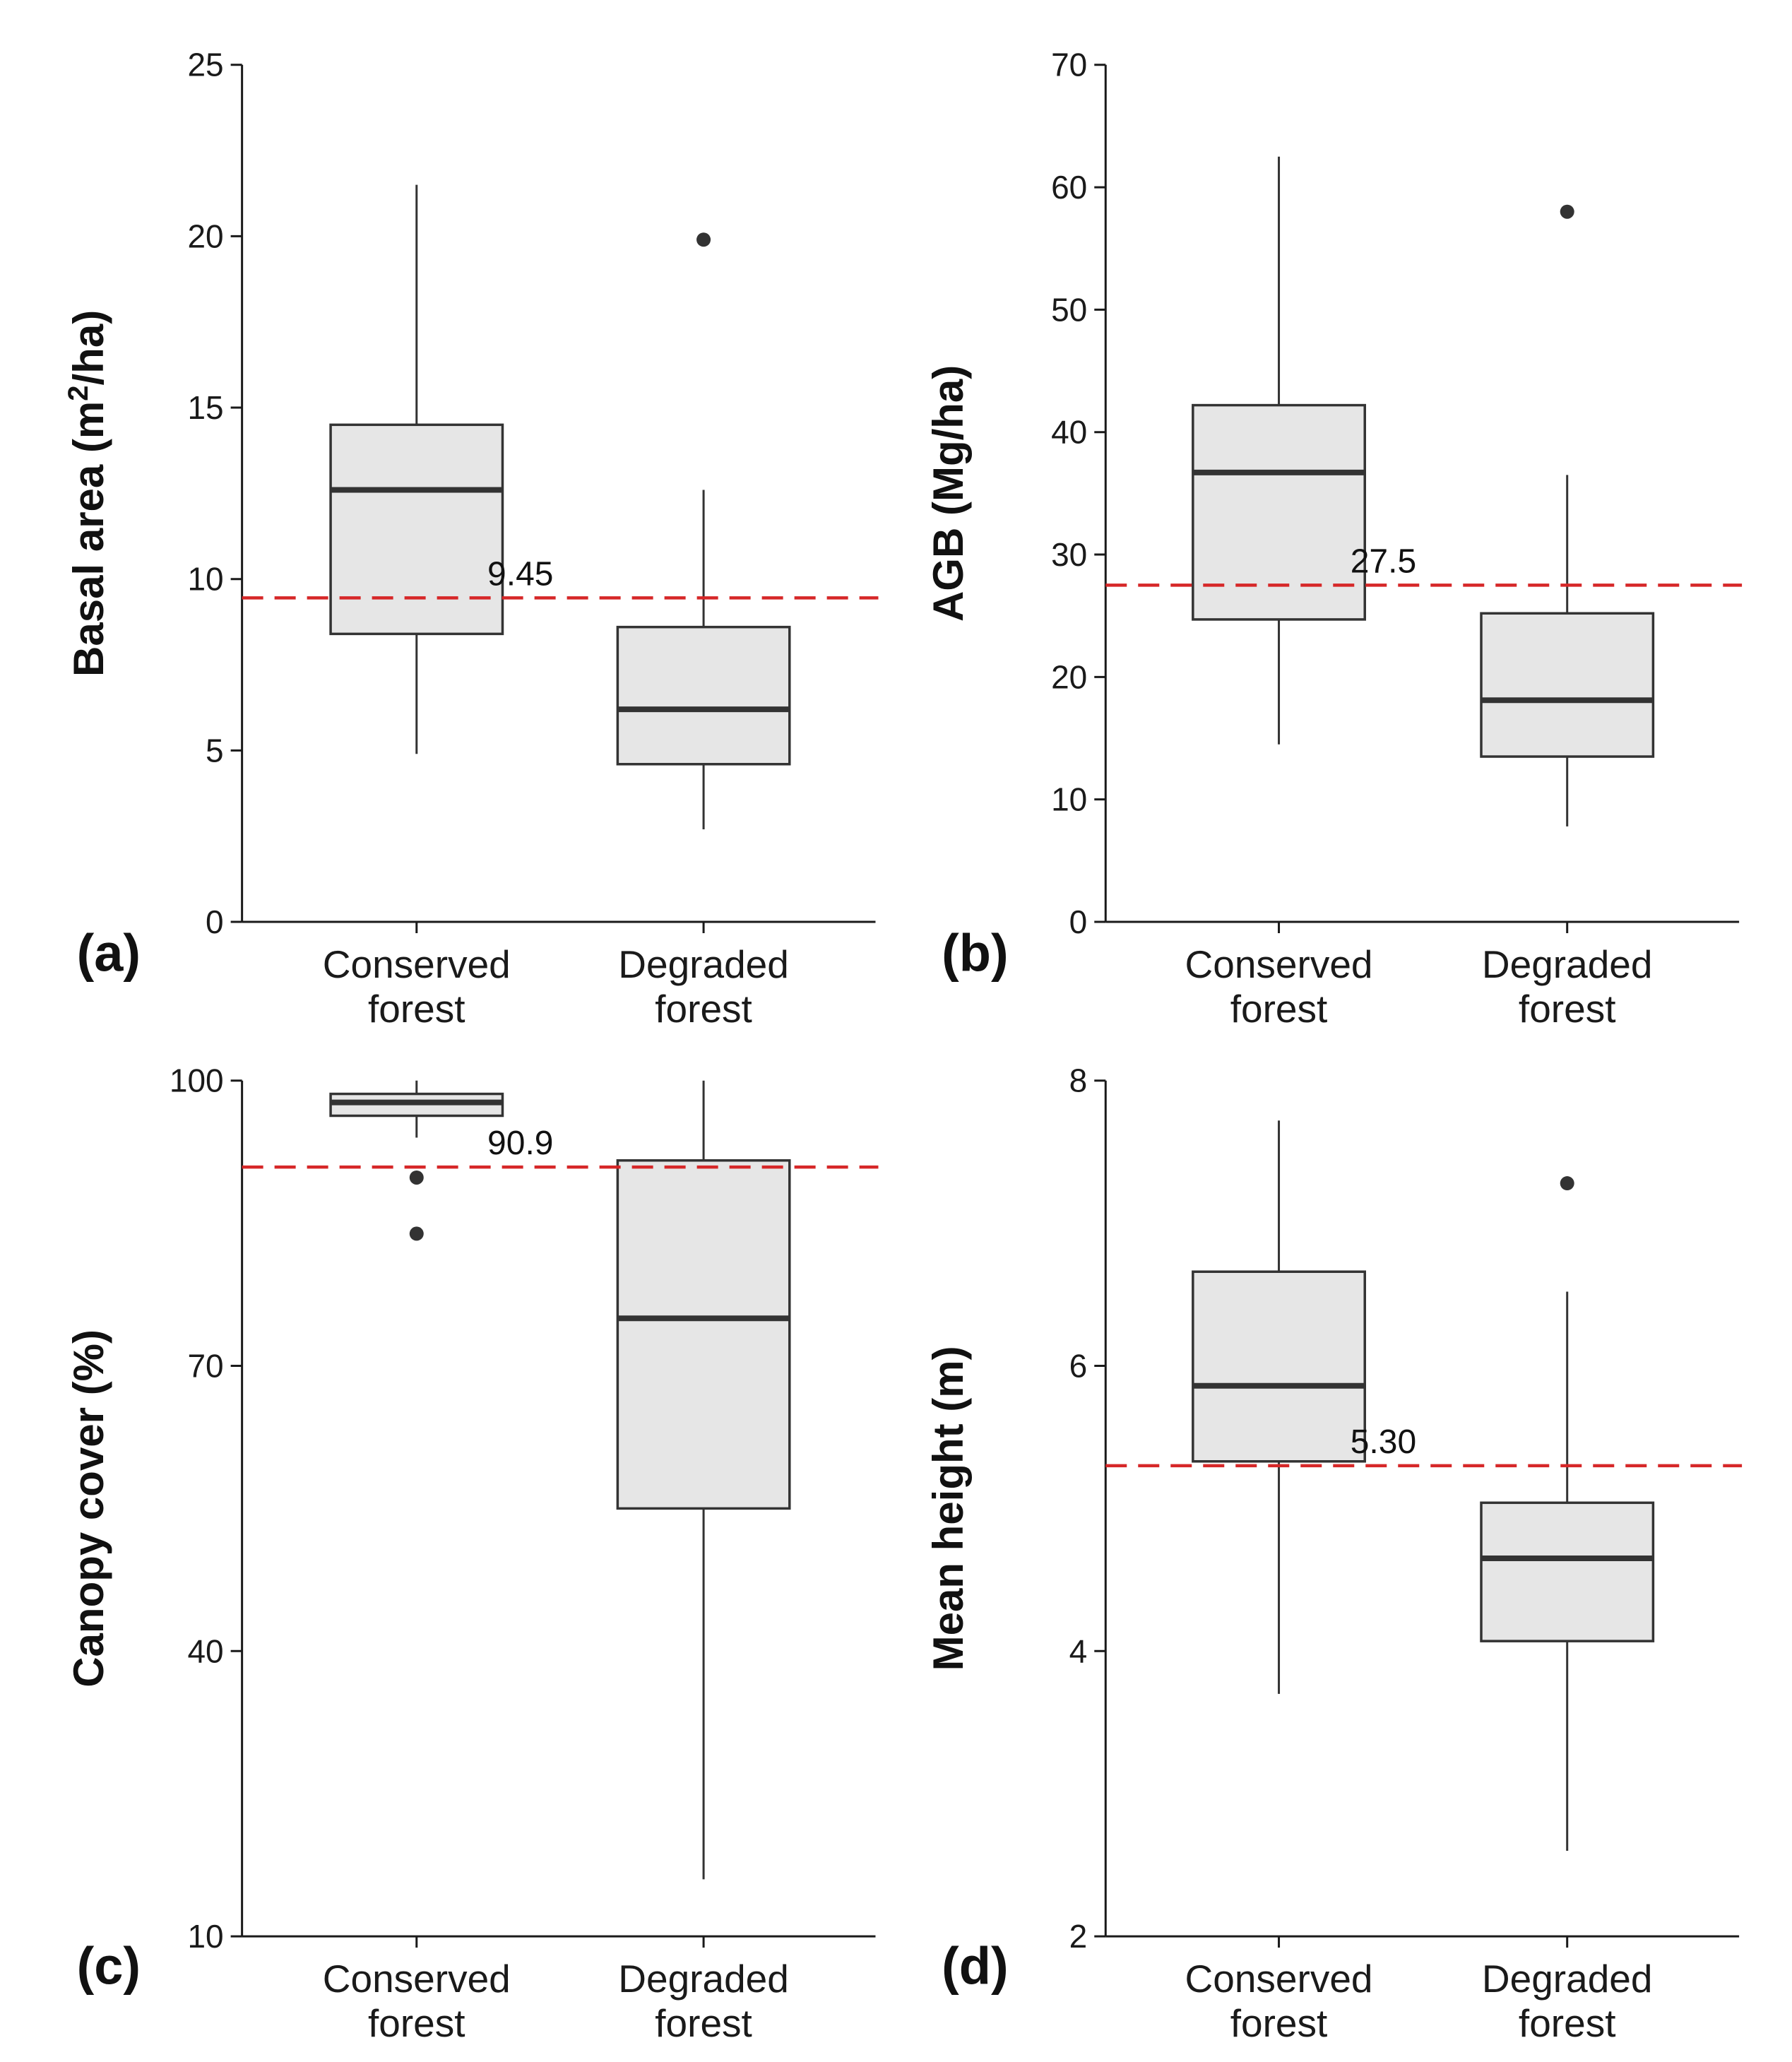 This screenshot has height=2062, width=1792. I want to click on y-axis-label-part: /ha), so click(88, 348).